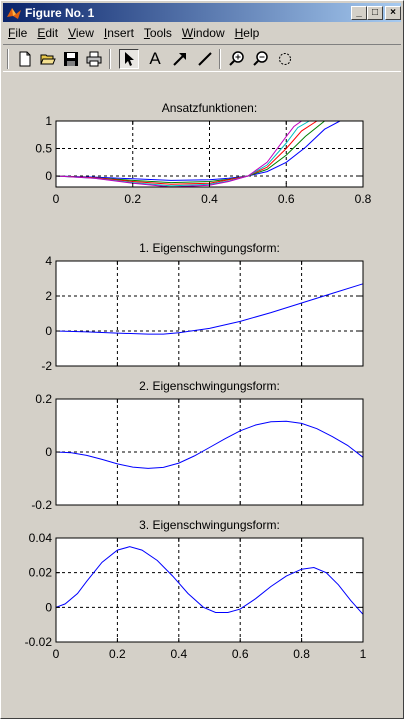 The width and height of the screenshot is (404, 719). I want to click on menu-insert: Insert, so click(118, 32).